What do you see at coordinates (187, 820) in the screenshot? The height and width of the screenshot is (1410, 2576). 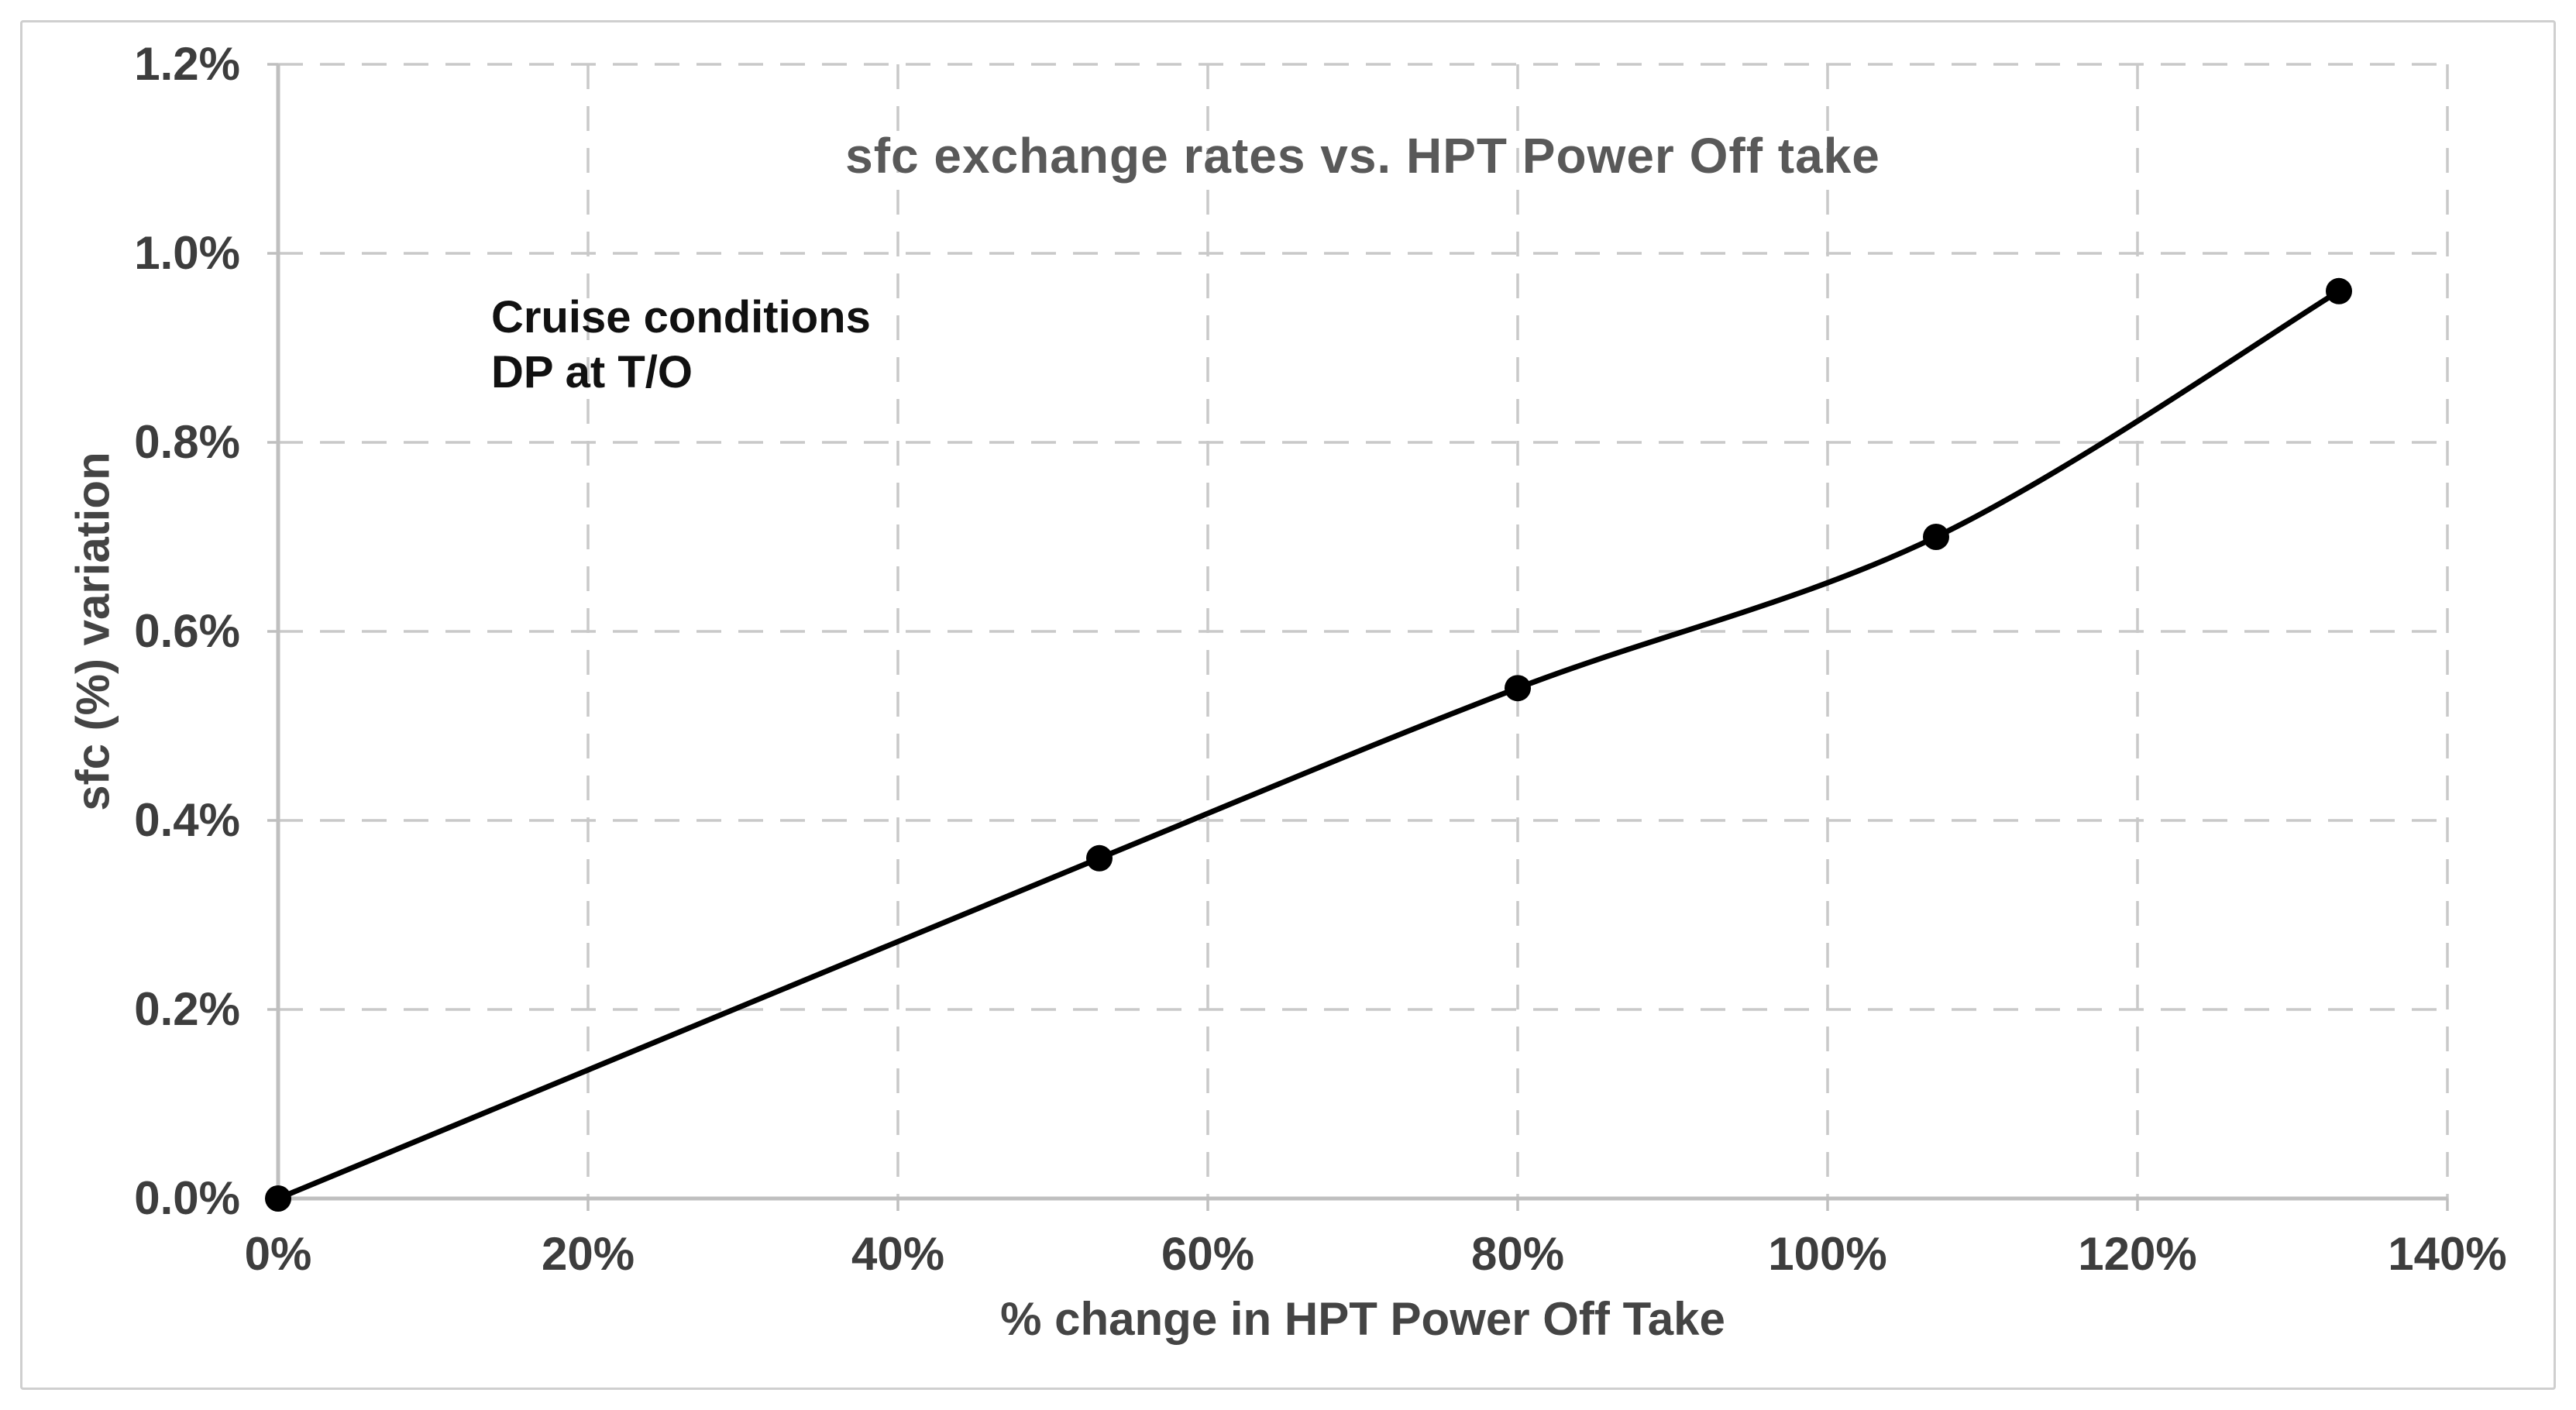 I see `y-tick-label: 0.4%` at bounding box center [187, 820].